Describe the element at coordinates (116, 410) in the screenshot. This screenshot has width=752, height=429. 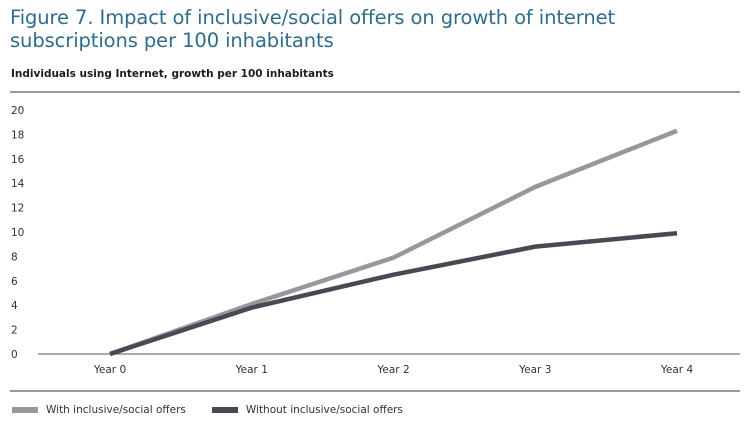
I see `legend-label: With inclusive/social offers` at that location.